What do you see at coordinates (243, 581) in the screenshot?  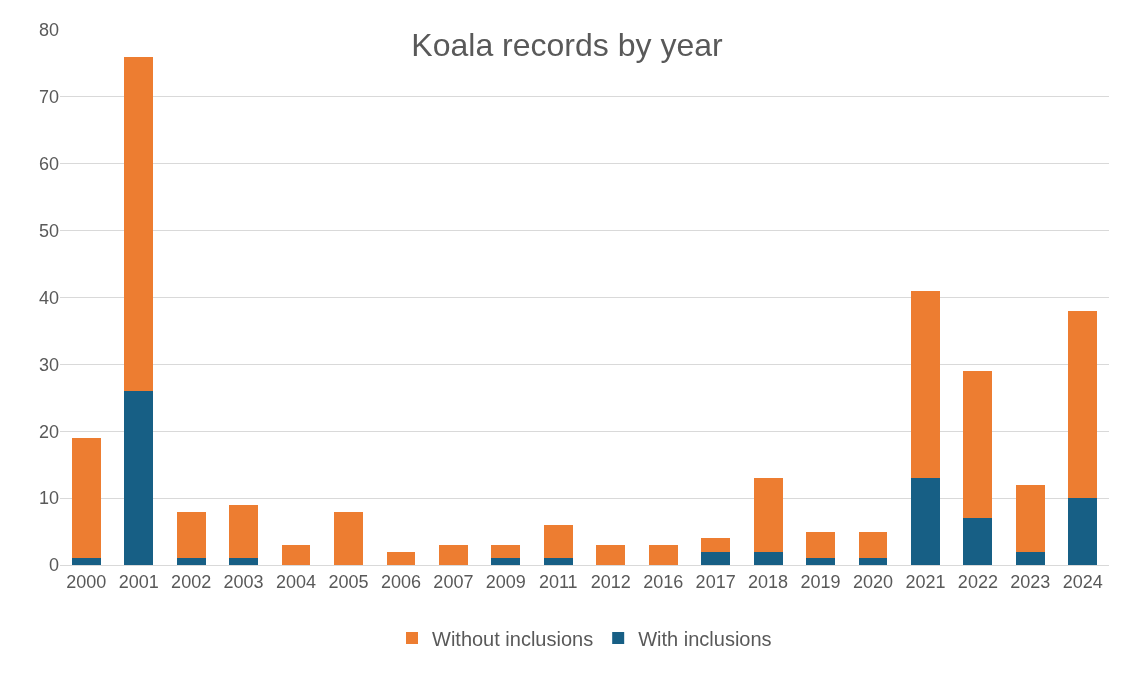 I see `x-tick-label: 2003` at bounding box center [243, 581].